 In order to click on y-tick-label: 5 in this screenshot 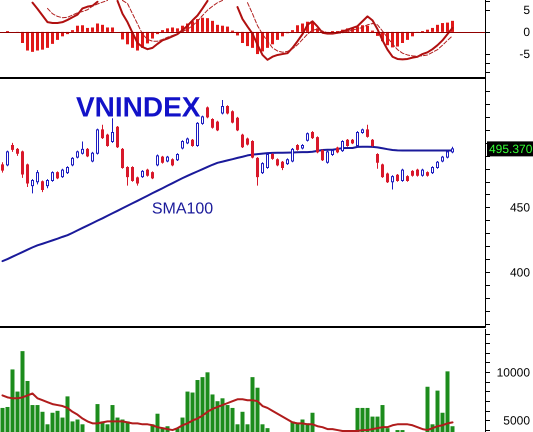, I will do `click(526, 9)`.